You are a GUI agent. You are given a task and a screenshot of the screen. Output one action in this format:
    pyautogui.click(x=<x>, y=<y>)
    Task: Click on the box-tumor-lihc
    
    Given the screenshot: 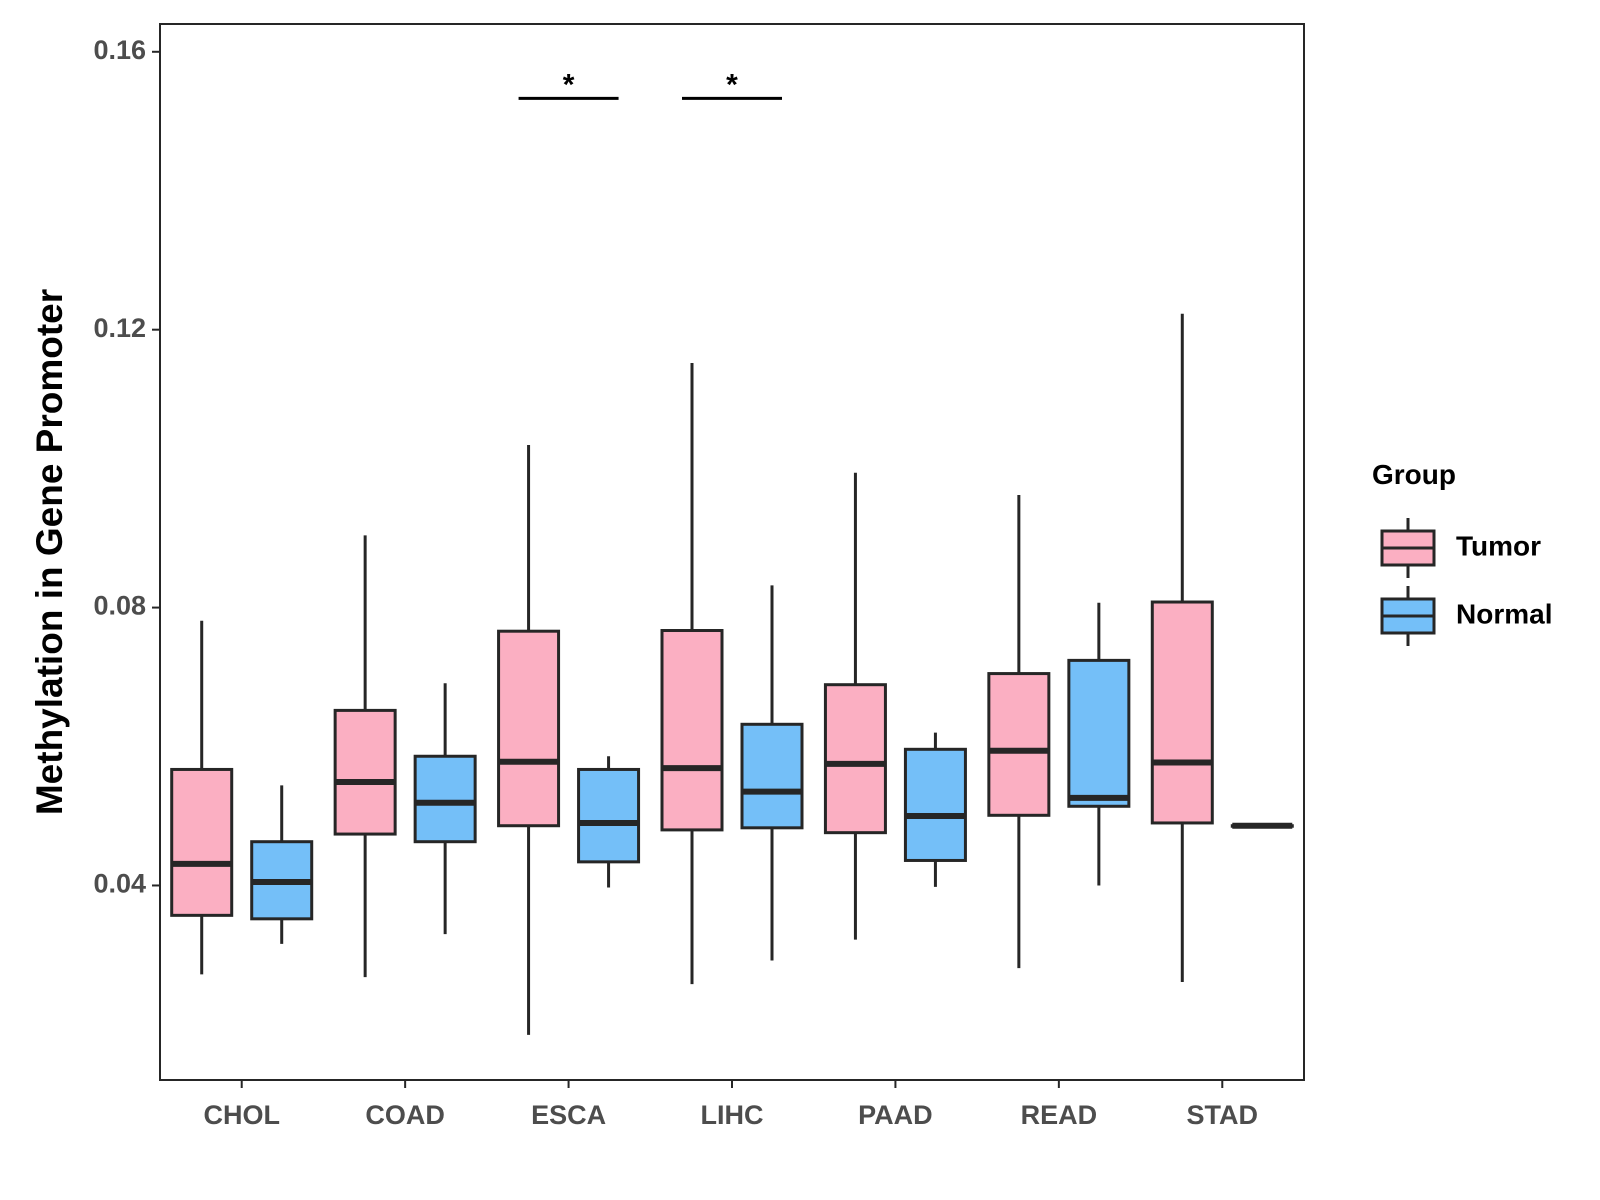 What is the action you would take?
    pyautogui.click(x=692, y=674)
    